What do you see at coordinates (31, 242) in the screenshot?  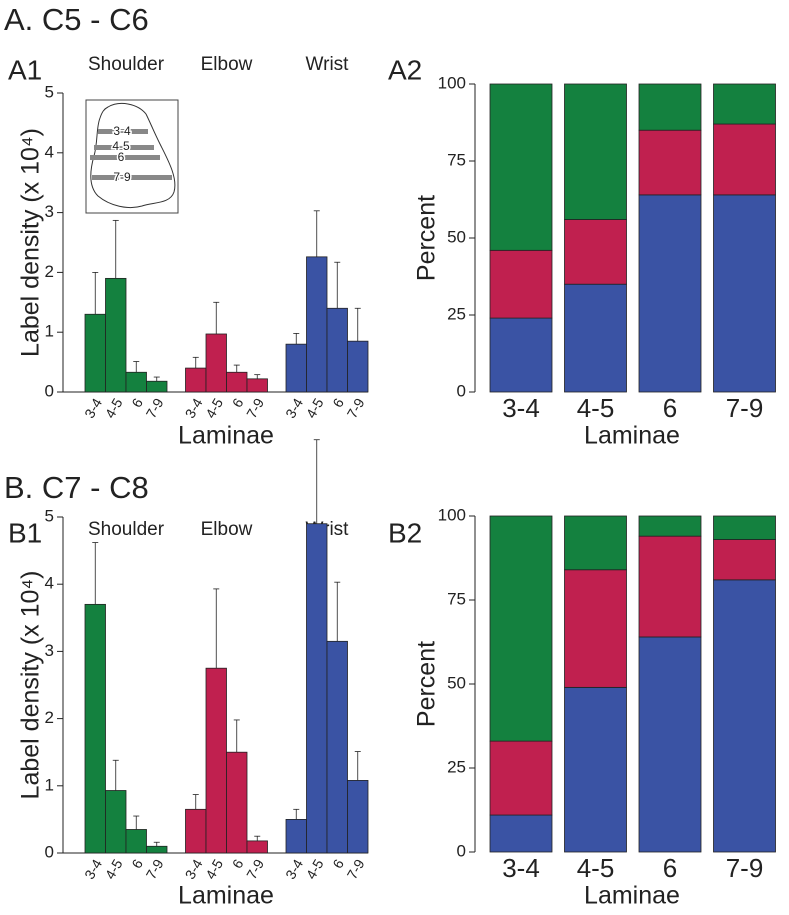 I see `y-axis-label: Label density (x 10⁴)` at bounding box center [31, 242].